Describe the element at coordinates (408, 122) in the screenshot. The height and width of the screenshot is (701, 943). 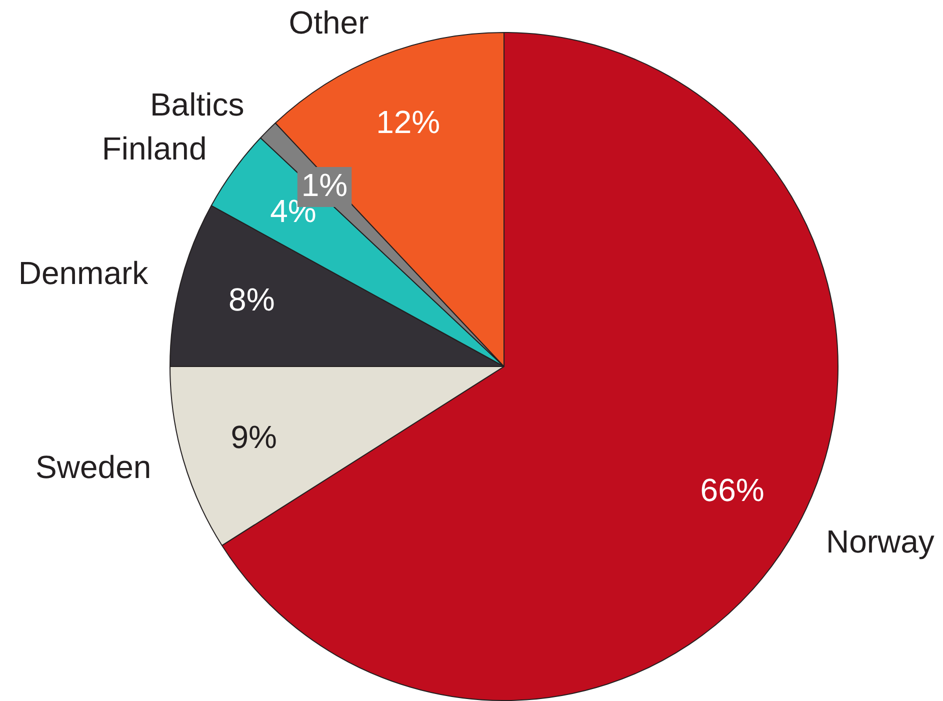
I see `data-label: 12%` at that location.